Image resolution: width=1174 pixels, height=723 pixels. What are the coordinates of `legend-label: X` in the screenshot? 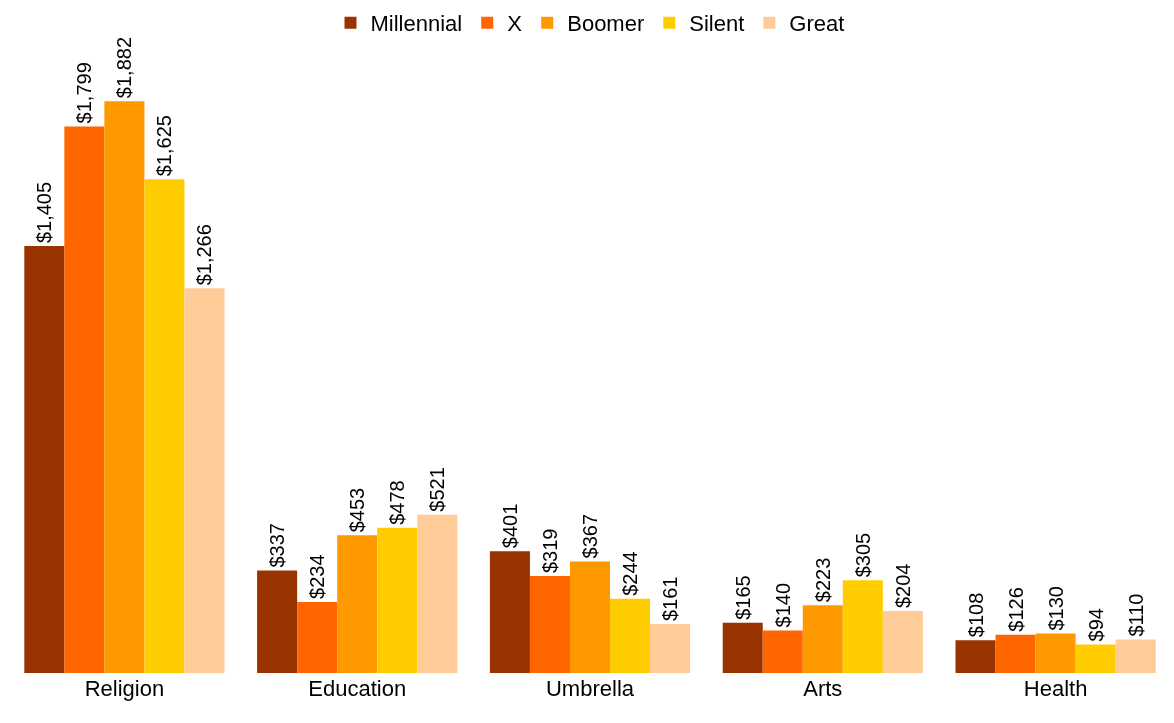 It's located at (515, 24).